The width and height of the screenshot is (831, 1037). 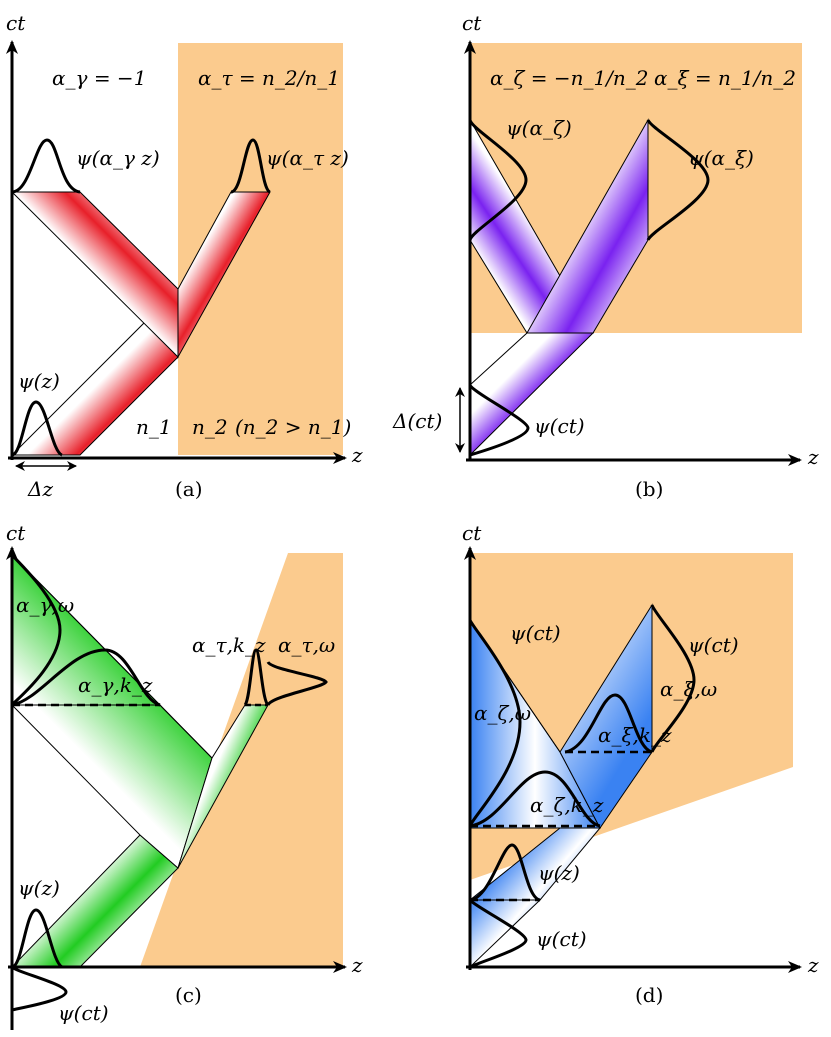 What do you see at coordinates (307, 158) in the screenshot?
I see `panel-a-psi-tau: ψ(α_τ z)` at bounding box center [307, 158].